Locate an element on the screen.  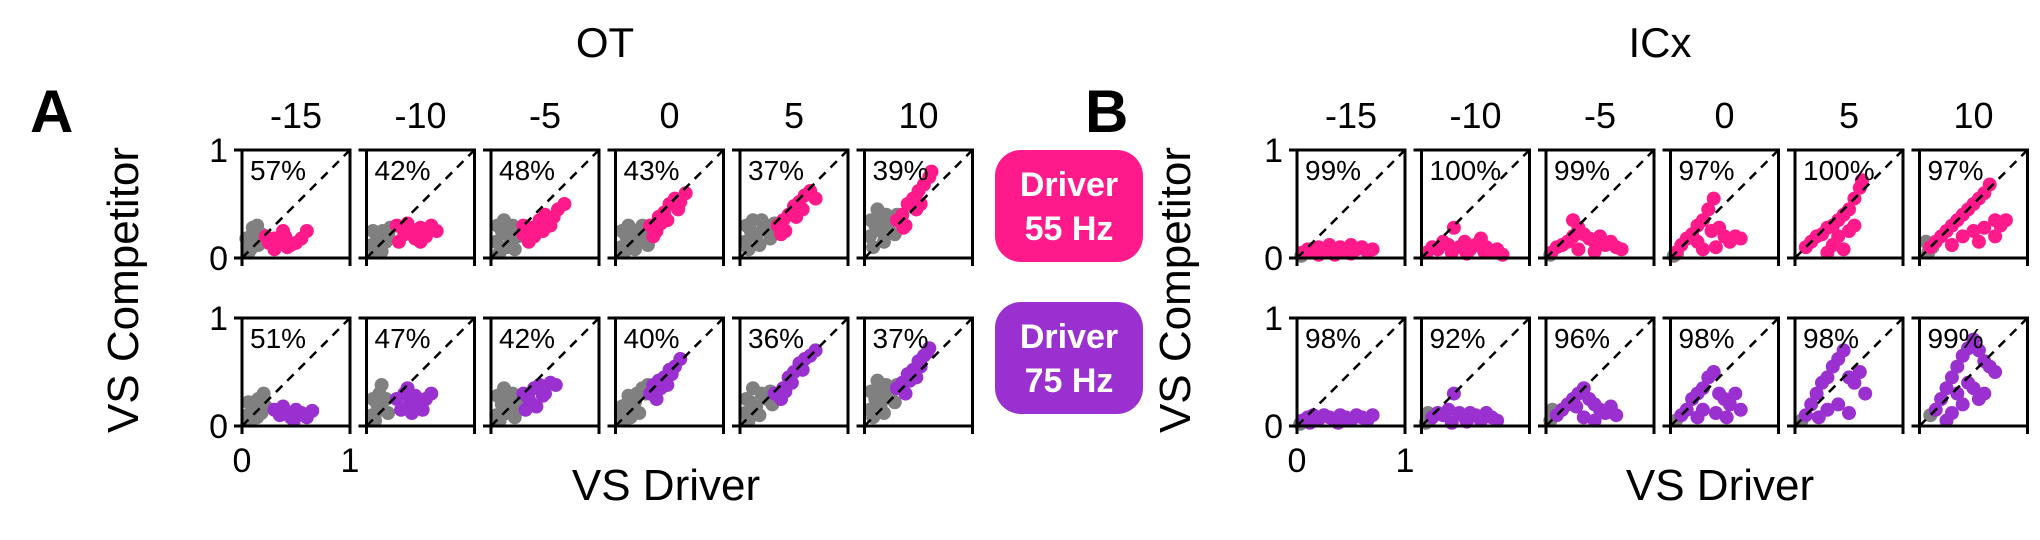
scatter-panel: 51% is located at coordinates (293, 375).